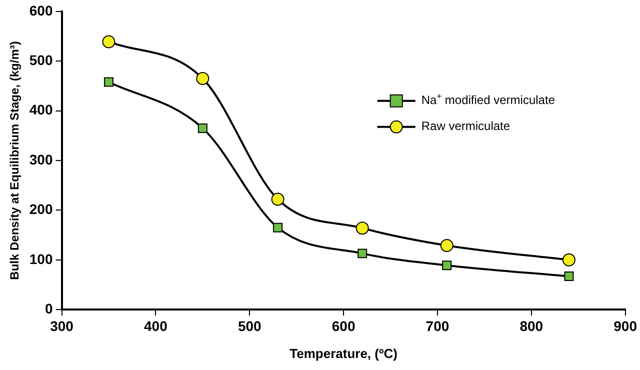 This screenshot has height=370, width=640. I want to click on y-tick-label: 0, so click(48, 308).